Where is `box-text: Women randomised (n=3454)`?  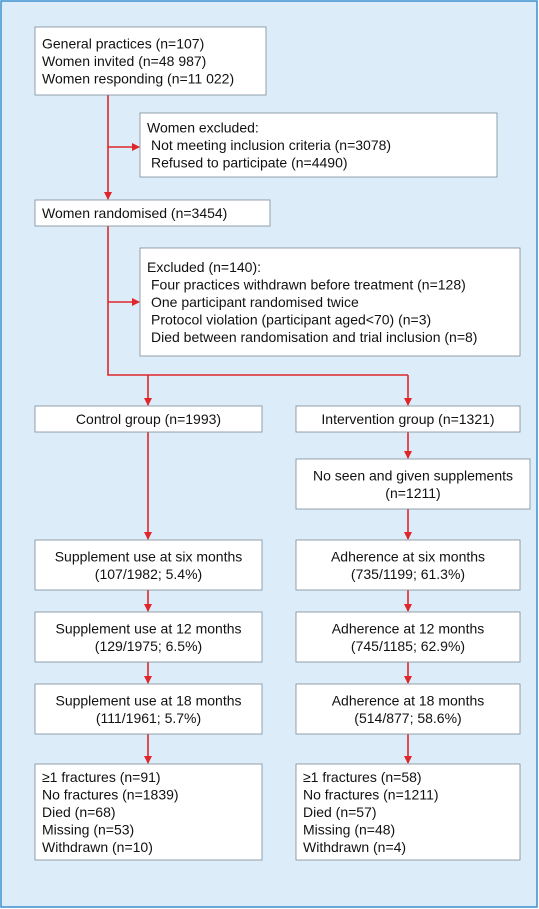 box-text: Women randomised (n=3454) is located at coordinates (134, 213).